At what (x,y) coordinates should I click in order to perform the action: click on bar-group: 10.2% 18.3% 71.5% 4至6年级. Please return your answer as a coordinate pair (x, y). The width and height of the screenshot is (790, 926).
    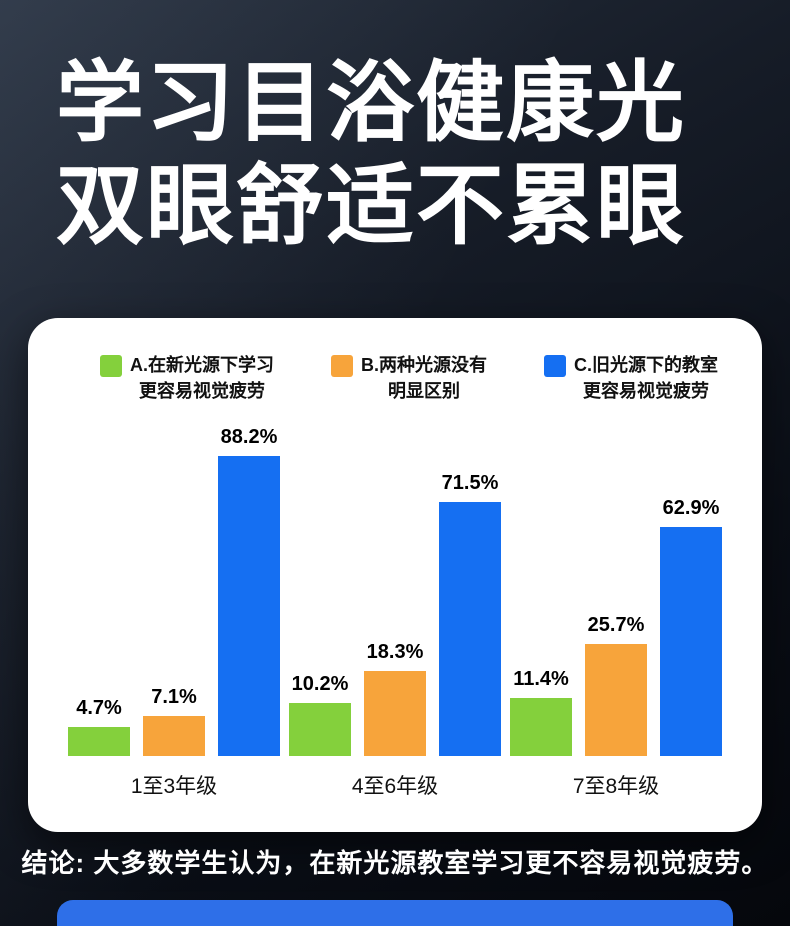
    Looking at the image, I should click on (395, 608).